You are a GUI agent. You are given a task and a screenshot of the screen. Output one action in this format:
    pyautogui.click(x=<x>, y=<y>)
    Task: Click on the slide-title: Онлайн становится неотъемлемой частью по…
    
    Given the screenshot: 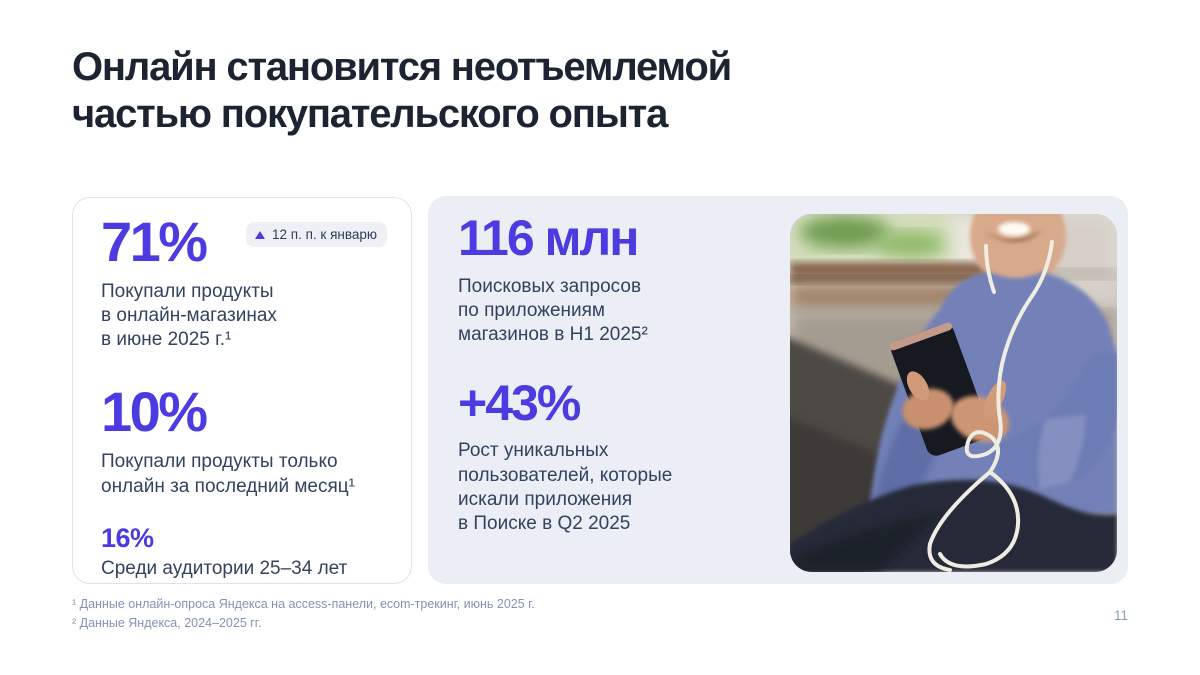 What is the action you would take?
    pyautogui.click(x=402, y=90)
    